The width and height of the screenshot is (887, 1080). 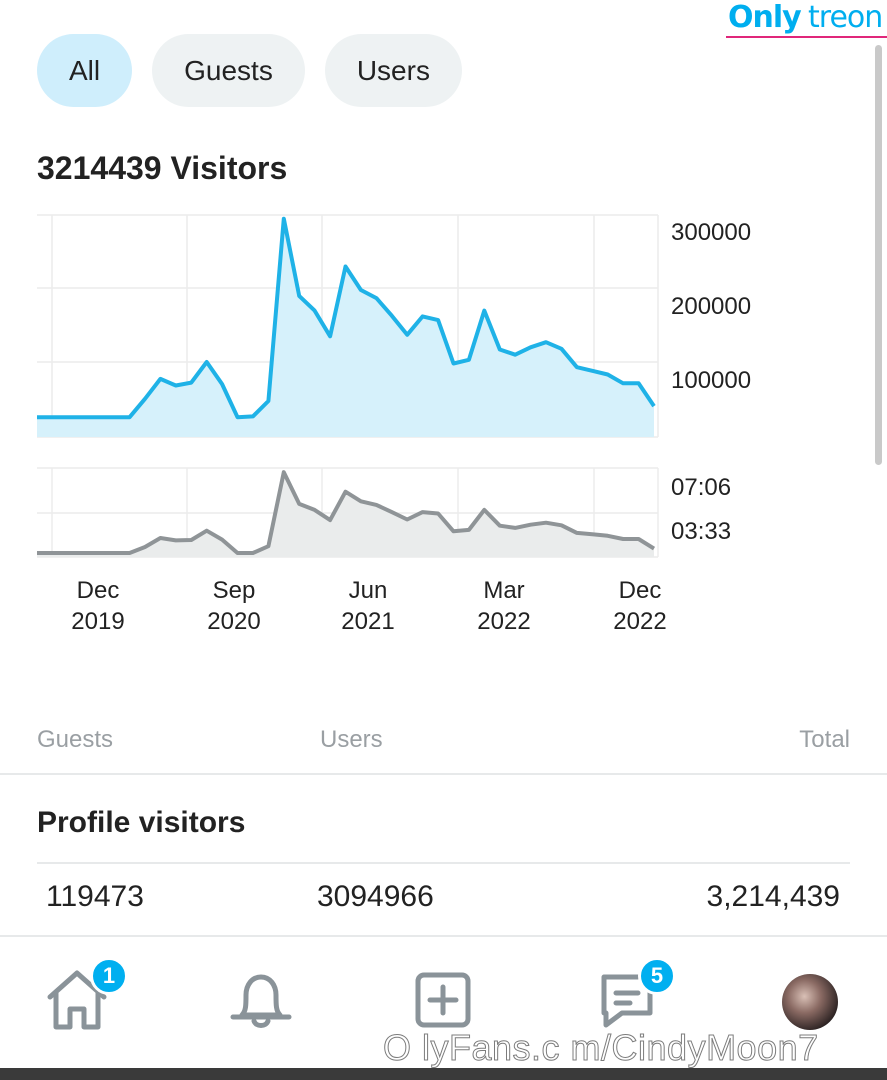 What do you see at coordinates (368, 606) in the screenshot?
I see `x-axis-ticks: Dec 2019 Sep 2020 Jun 2021 Mar 2022 Dec 2022` at bounding box center [368, 606].